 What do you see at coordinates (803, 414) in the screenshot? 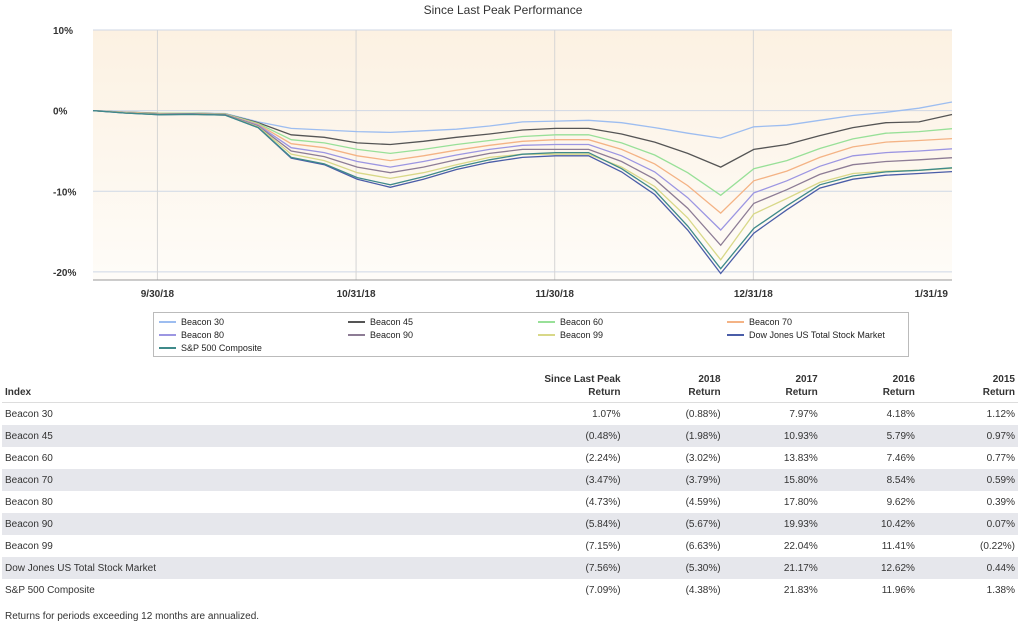
I see `return-cell: 7.97%` at bounding box center [803, 414].